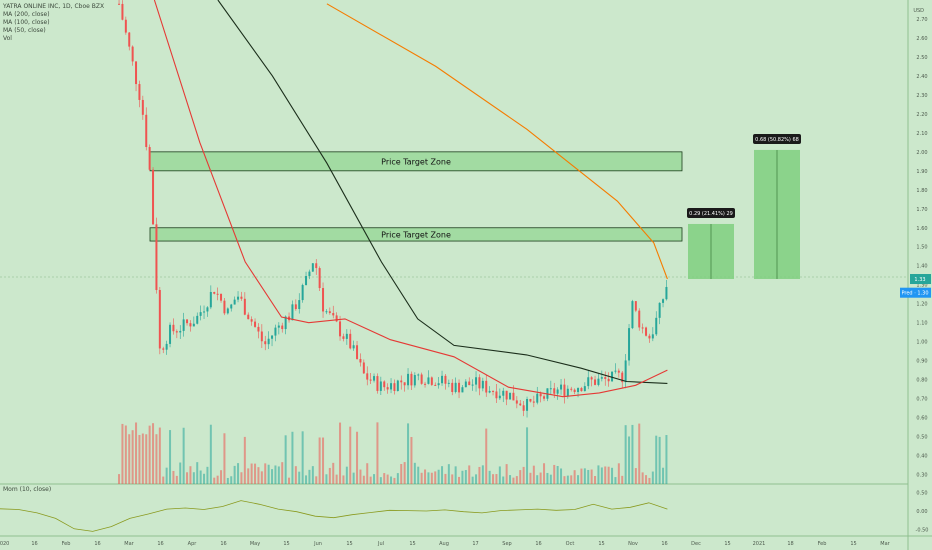 This screenshot has width=932, height=550. What do you see at coordinates (416, 234) in the screenshot?
I see `price-target-zone-label: Price Target Zone` at bounding box center [416, 234].